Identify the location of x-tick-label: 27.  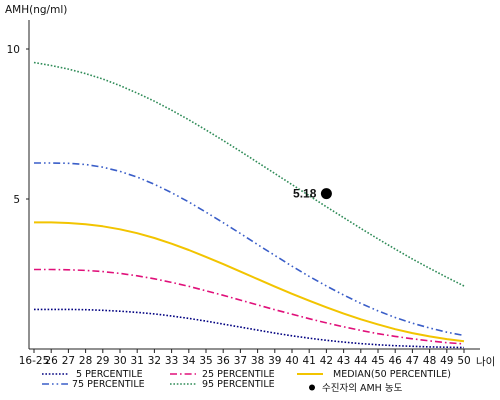
(68, 361).